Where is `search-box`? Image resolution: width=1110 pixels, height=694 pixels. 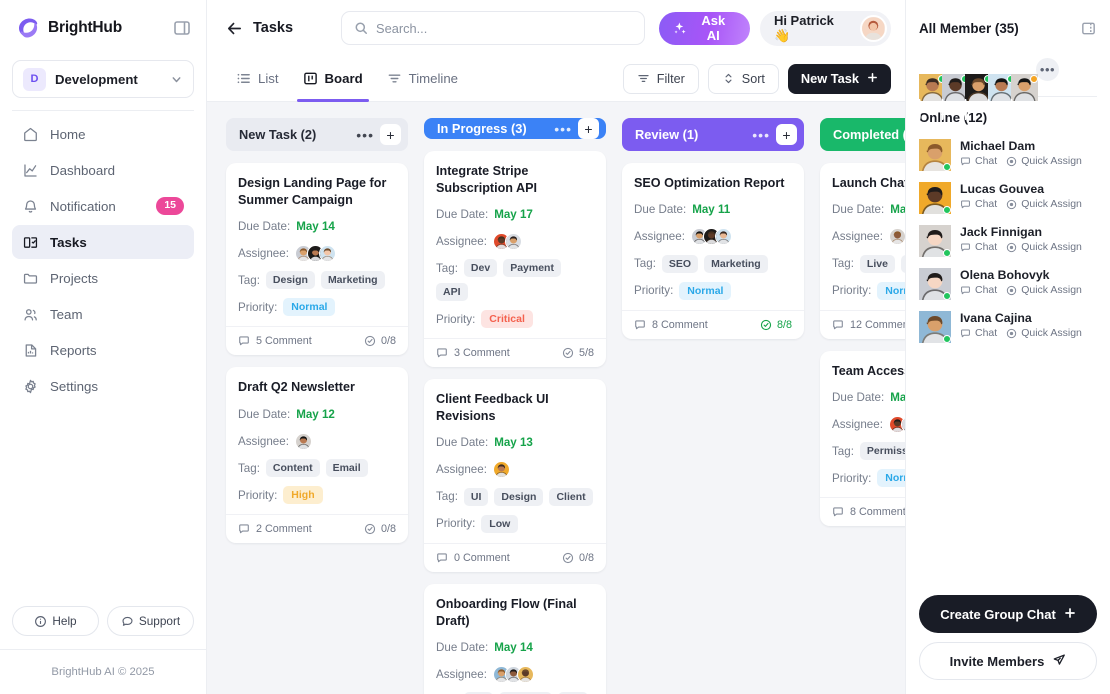
search-box is located at coordinates (493, 28).